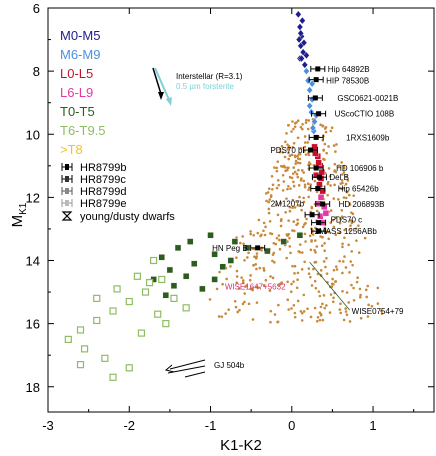  Describe the element at coordinates (255, 287) in the screenshot. I see `object-label: WISE1647+5632` at that location.